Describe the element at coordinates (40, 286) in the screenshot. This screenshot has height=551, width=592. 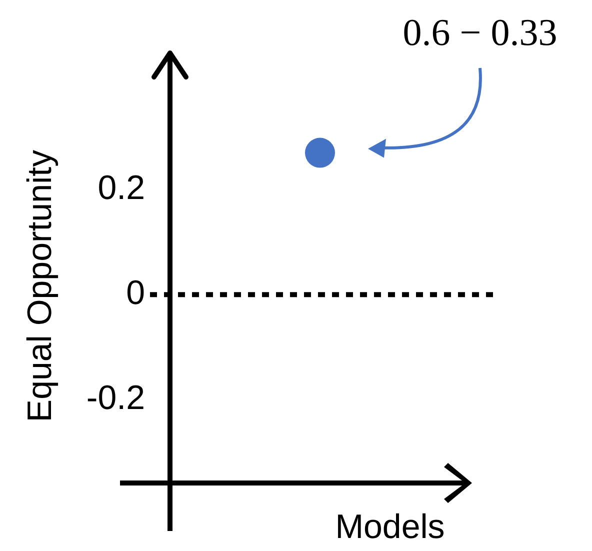
I see `y-axis-title: Equal Opportunity` at that location.